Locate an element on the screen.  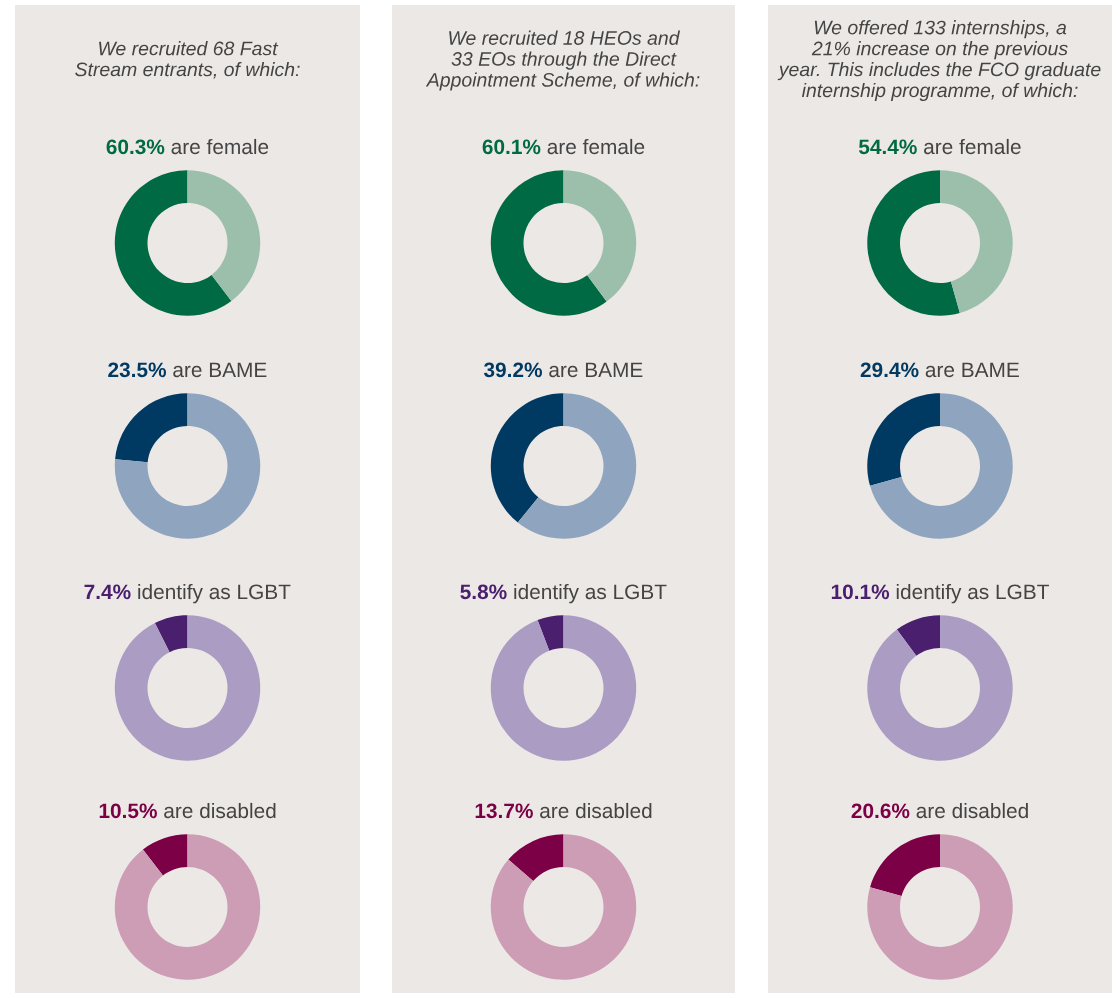
chart-title: 7.4% identify as LGBT is located at coordinates (187, 593).